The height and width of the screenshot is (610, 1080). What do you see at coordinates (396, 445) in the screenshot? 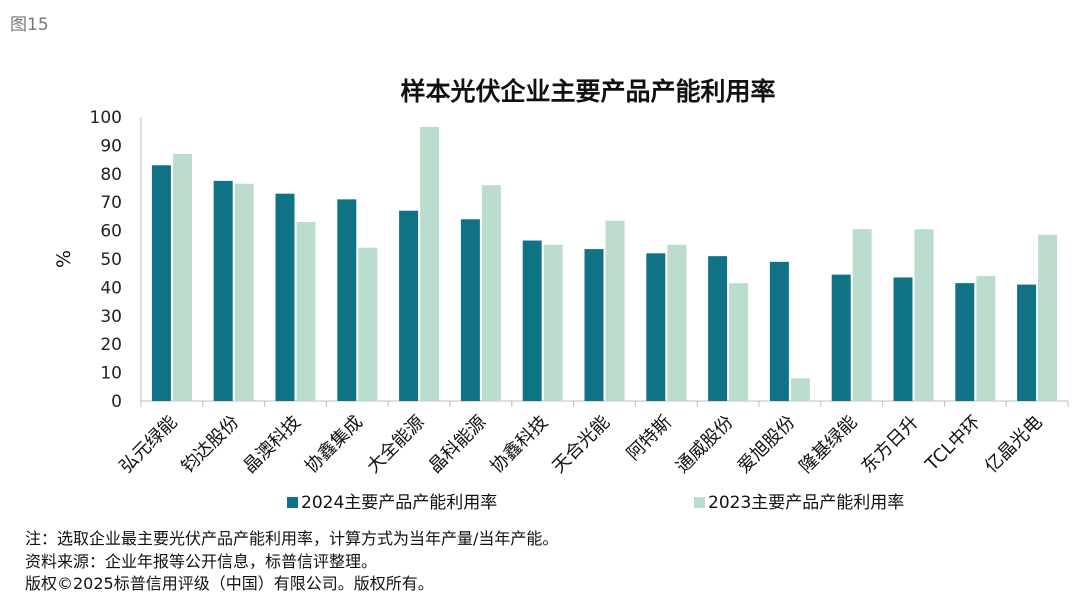
I see `x-tick-label: 大全能源` at bounding box center [396, 445].